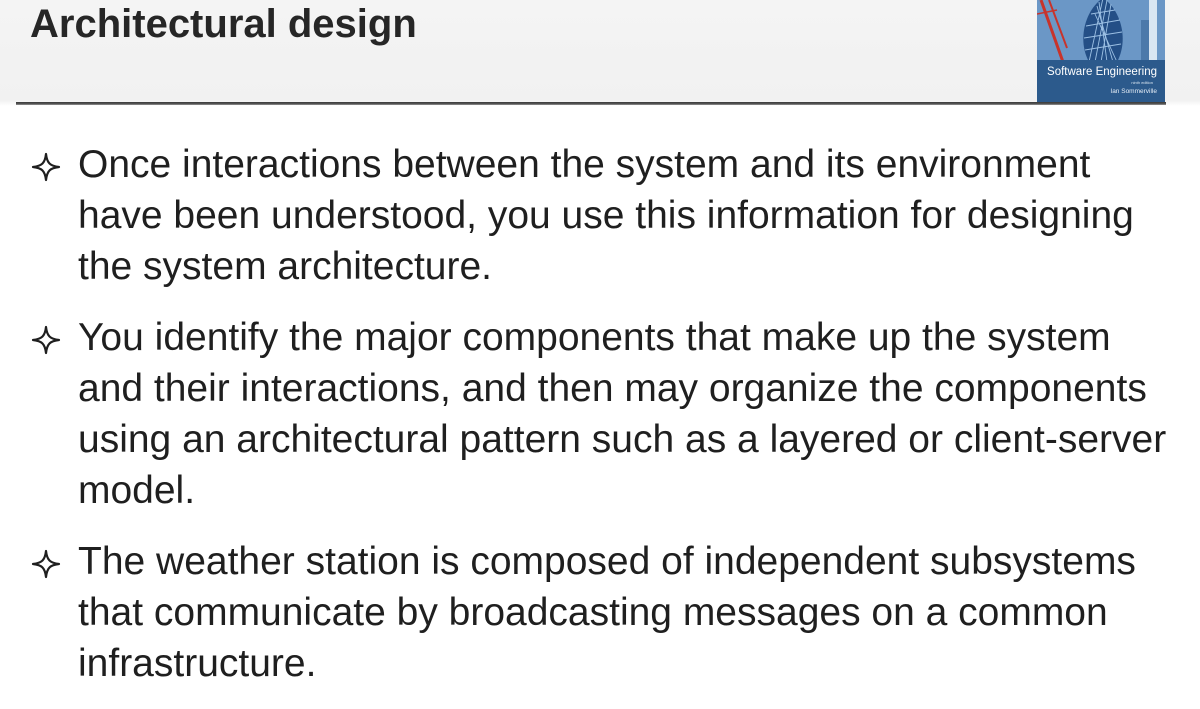 Image resolution: width=1200 pixels, height=709 pixels. I want to click on book-cover-title: Software Engineering, so click(1102, 72).